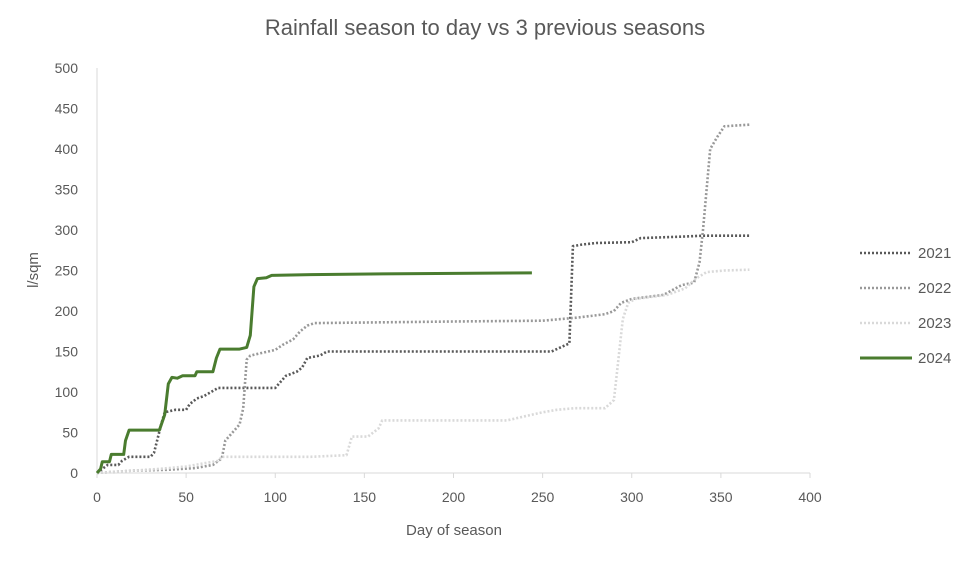 The height and width of the screenshot is (564, 969). What do you see at coordinates (276, 497) in the screenshot?
I see `x-tick-label: 100` at bounding box center [276, 497].